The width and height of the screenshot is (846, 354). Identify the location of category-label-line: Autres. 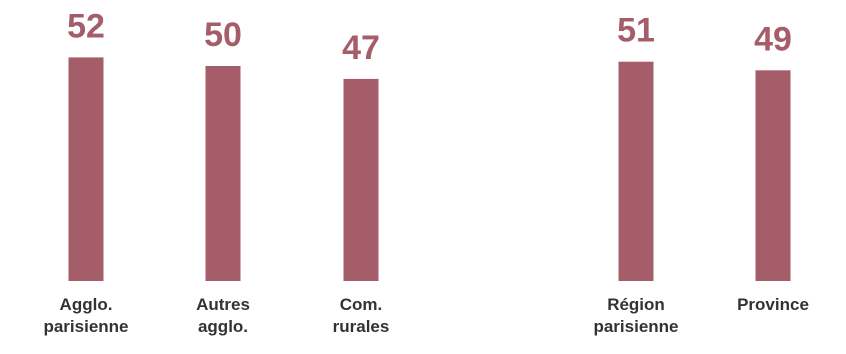
(223, 304).